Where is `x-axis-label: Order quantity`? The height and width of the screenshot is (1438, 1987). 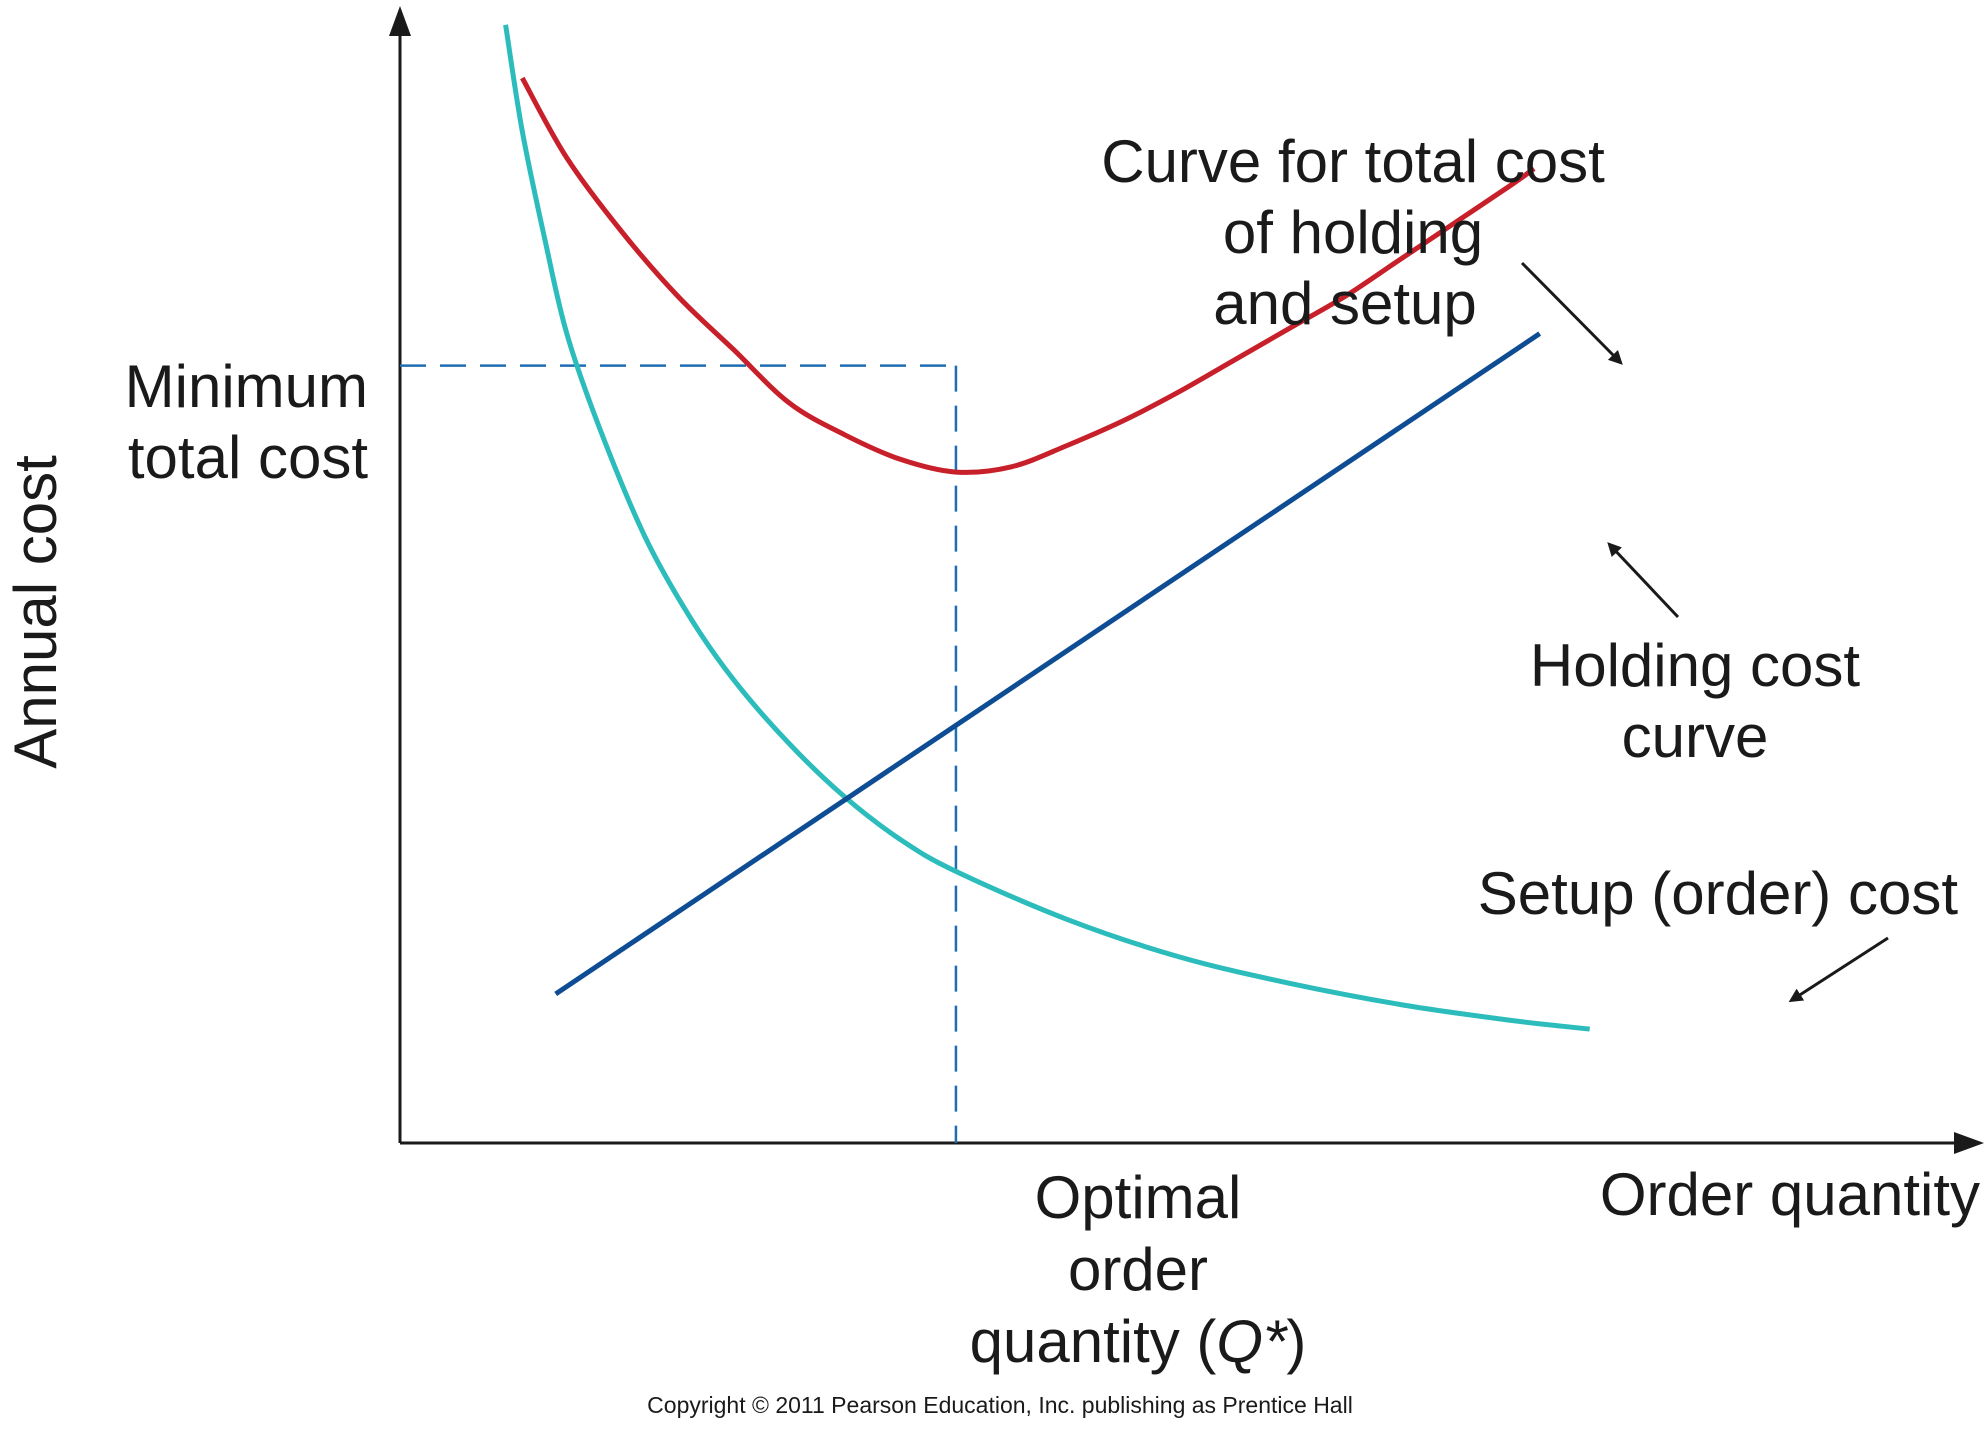 x-axis-label: Order quantity is located at coordinates (1790, 1194).